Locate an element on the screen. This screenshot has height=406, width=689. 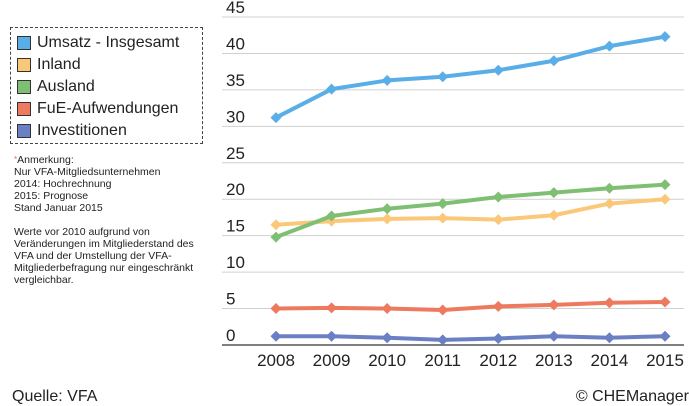
legend-label: Investitionen is located at coordinates (82, 130).